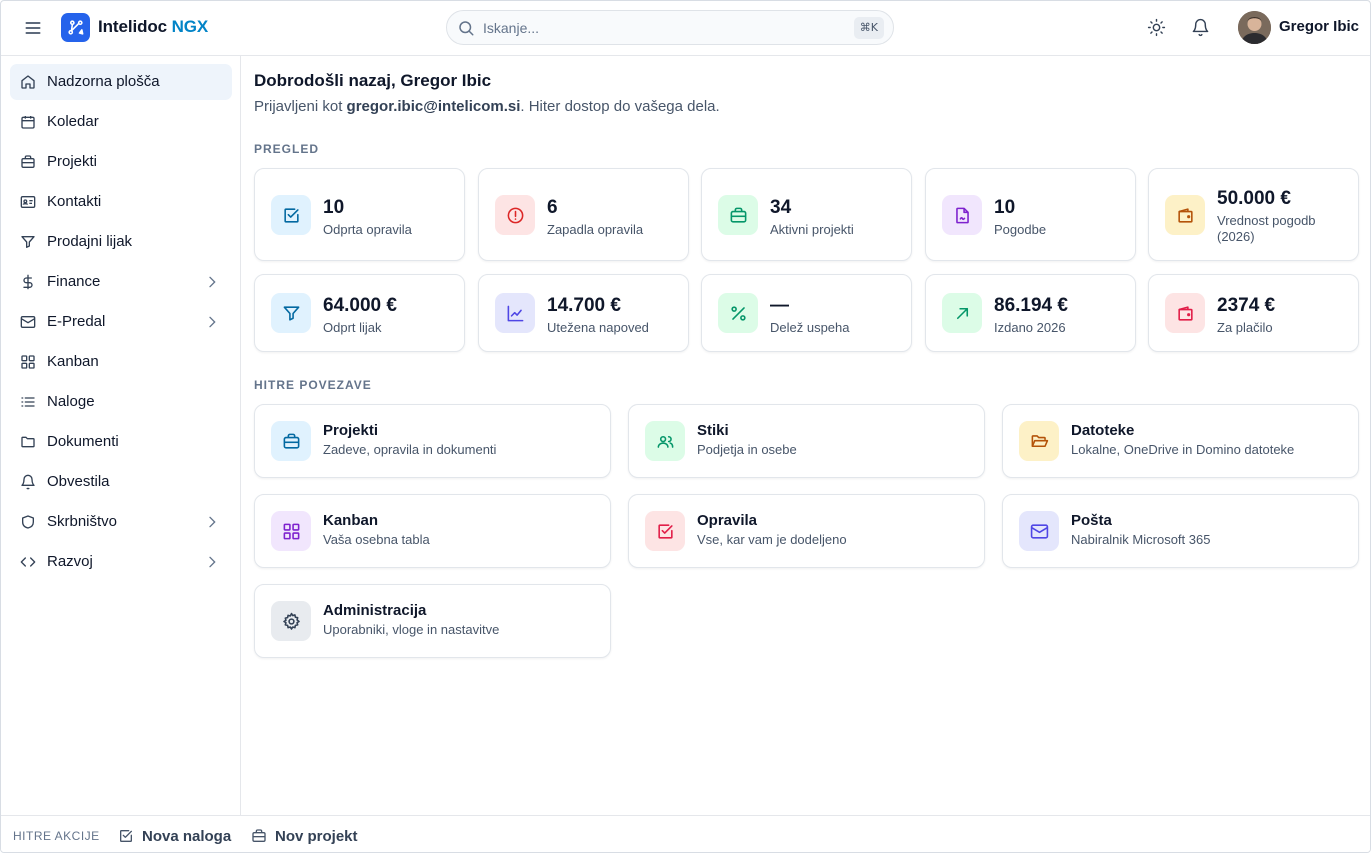  I want to click on quick-link-title: Stiki, so click(713, 430).